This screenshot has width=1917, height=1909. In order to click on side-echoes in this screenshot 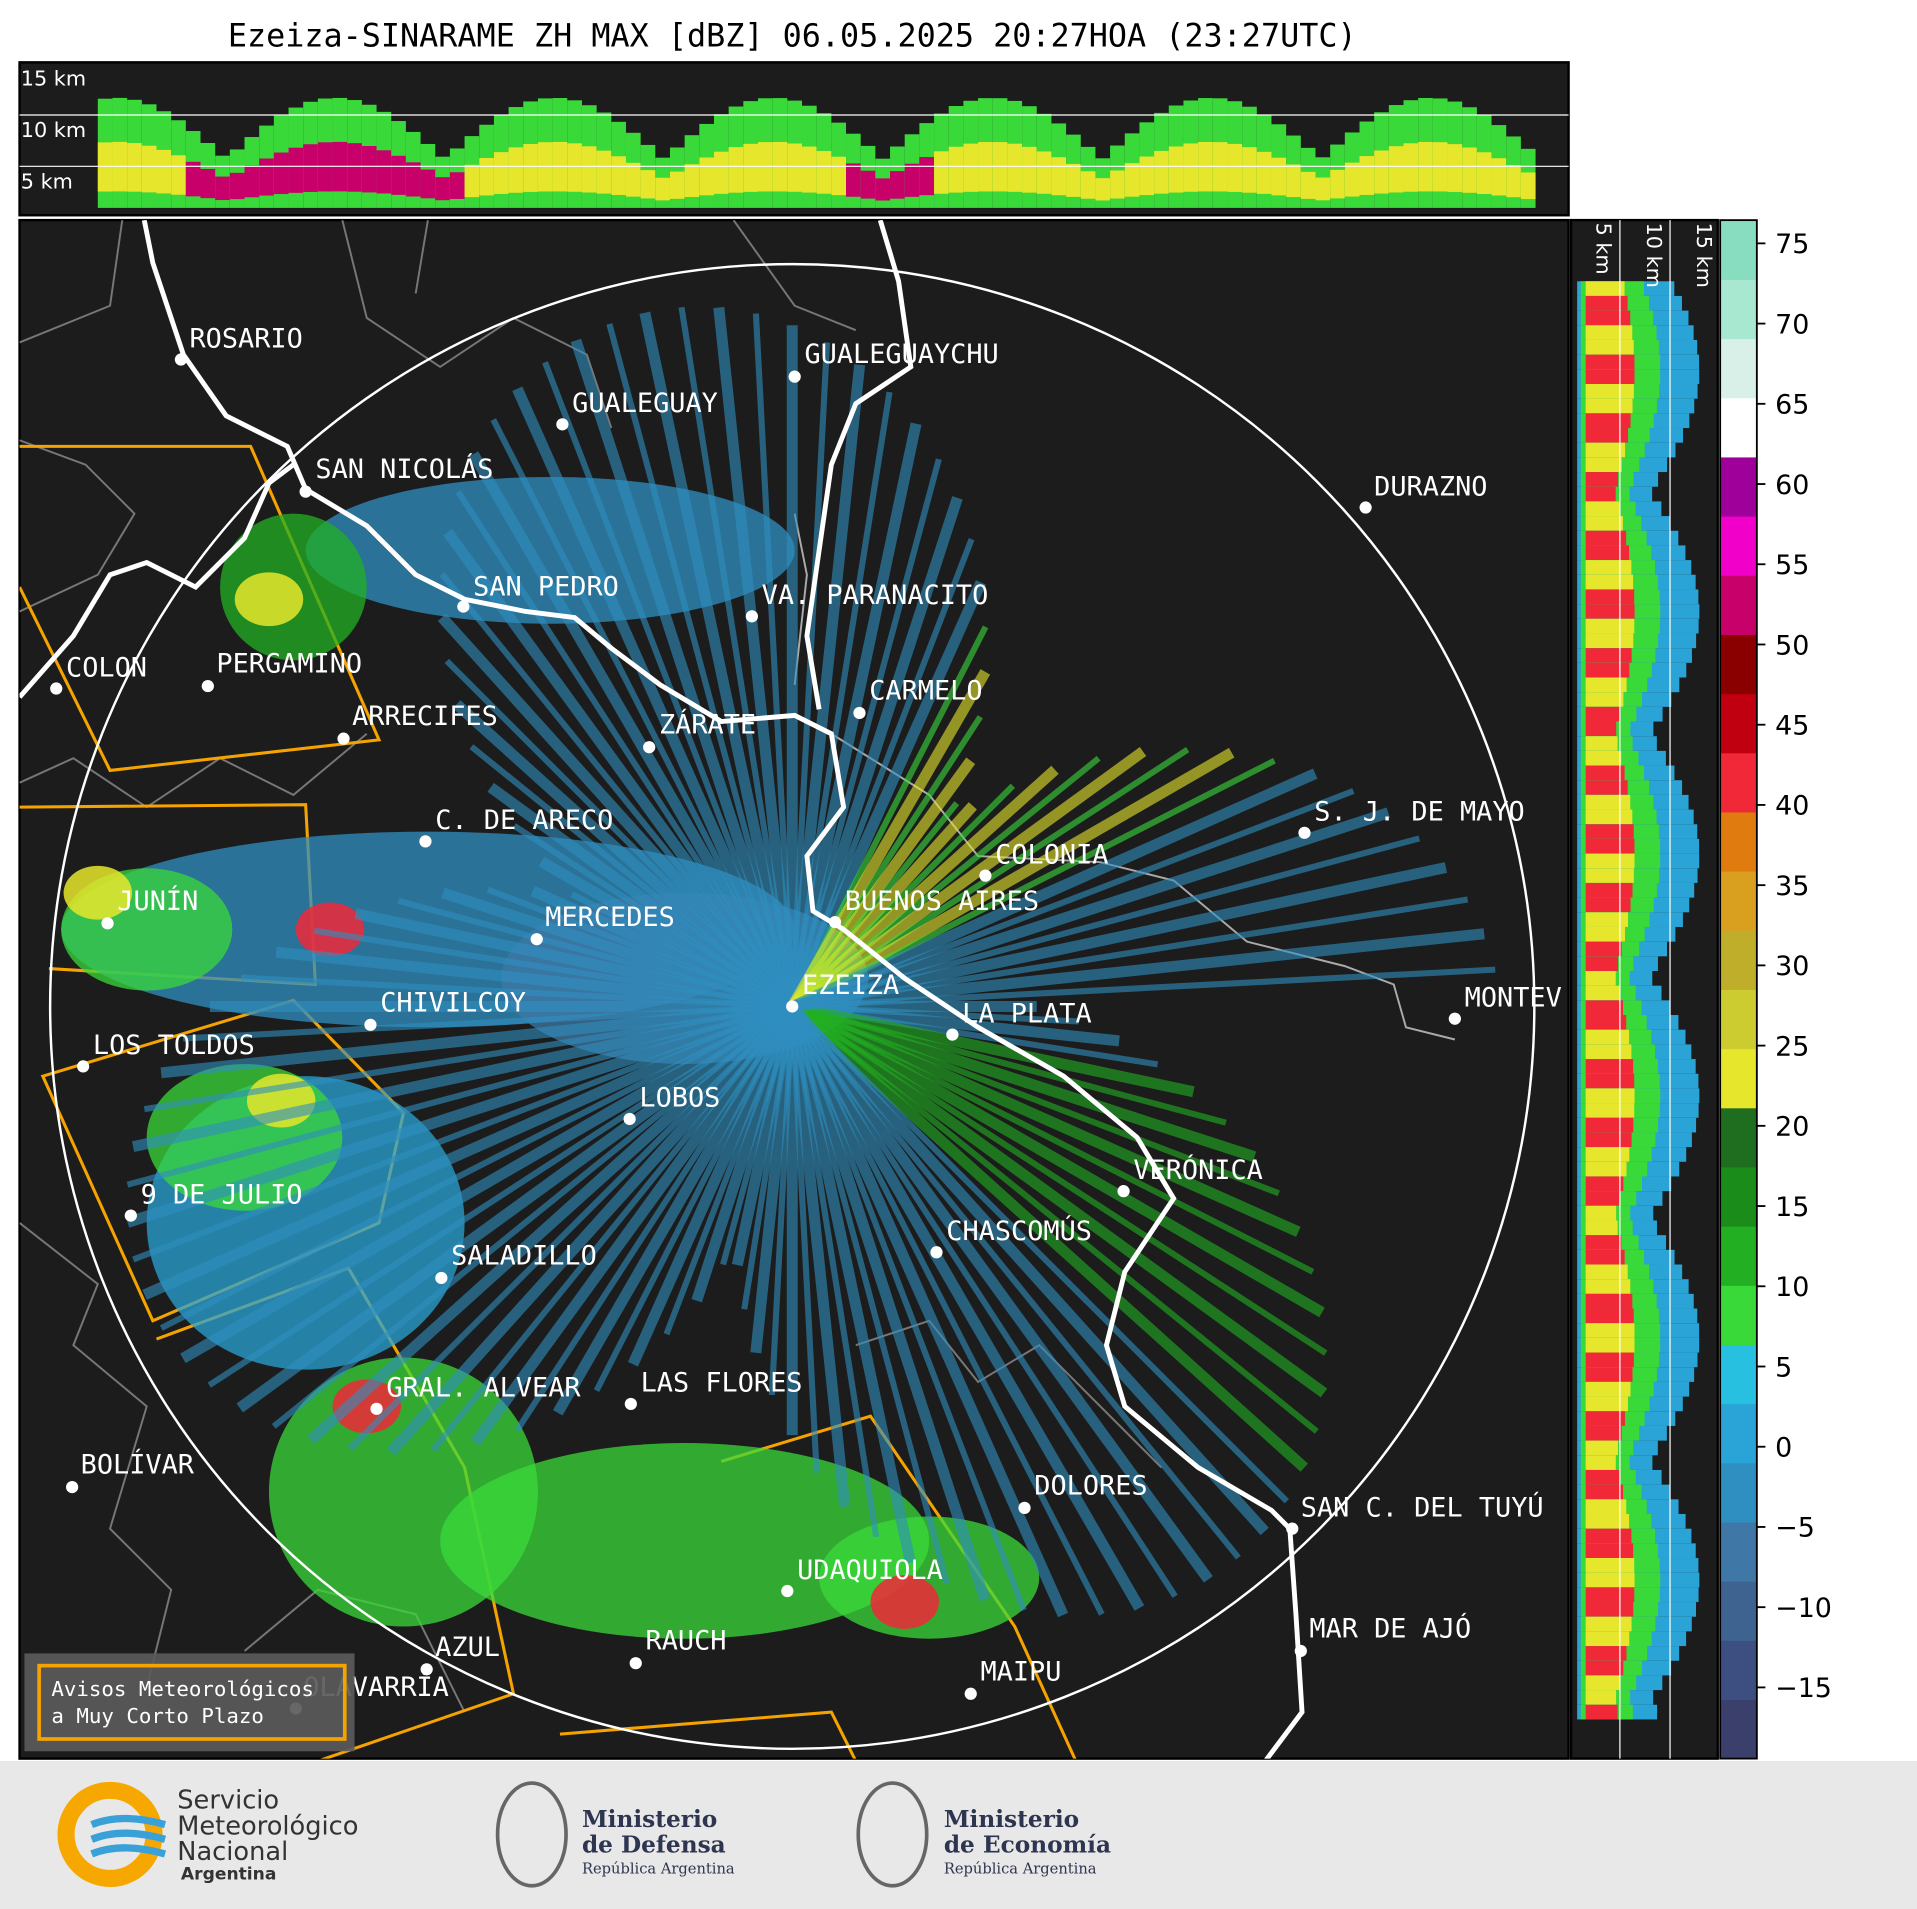, I will do `click(1638, 1000)`.